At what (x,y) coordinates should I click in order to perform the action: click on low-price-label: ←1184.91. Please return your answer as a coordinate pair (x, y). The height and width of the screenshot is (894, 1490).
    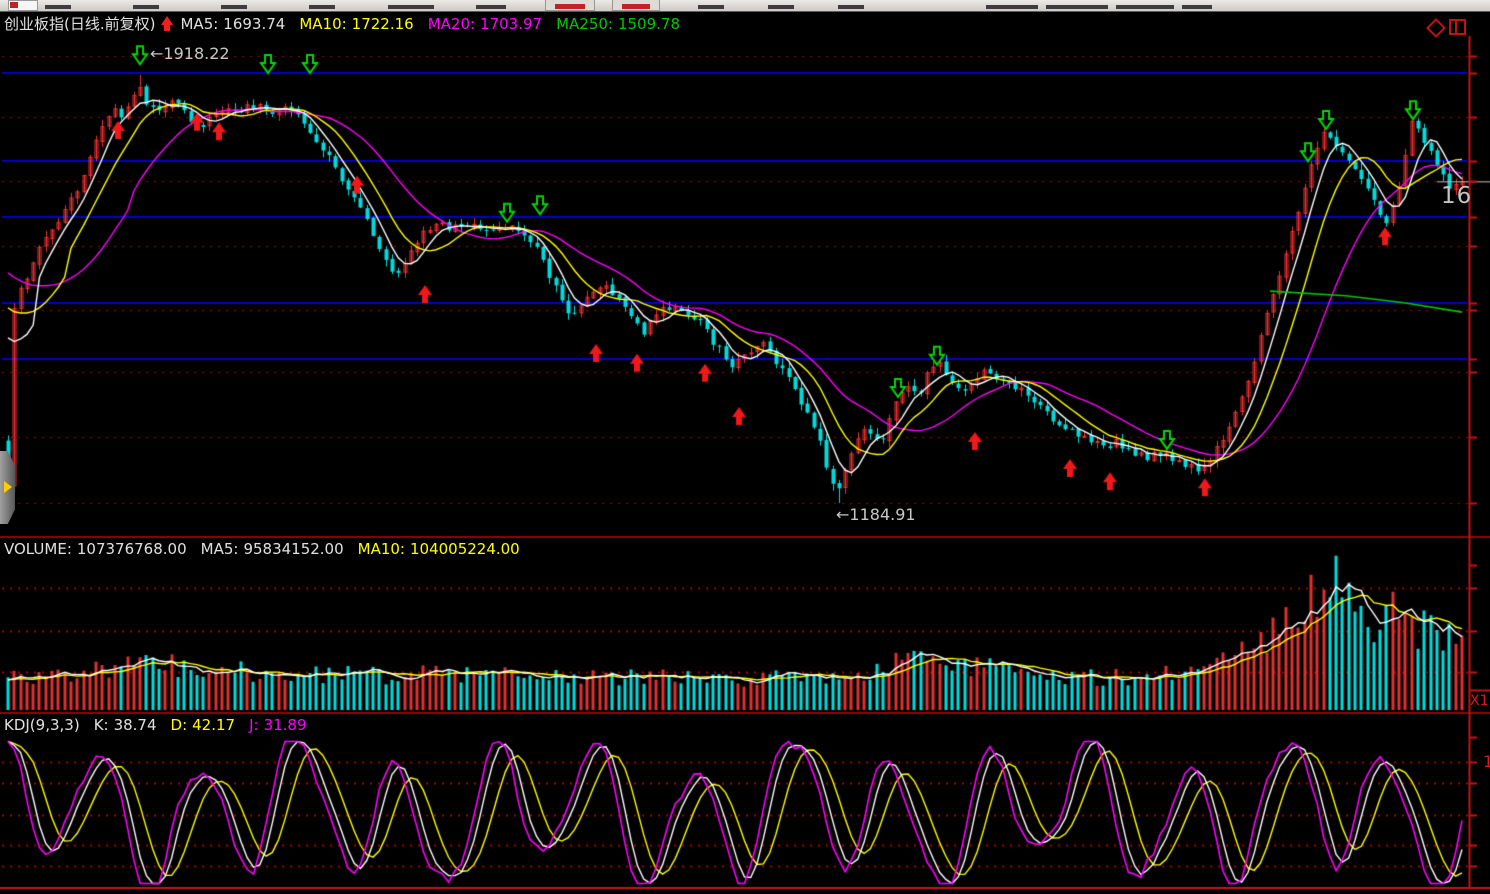
    Looking at the image, I should click on (876, 514).